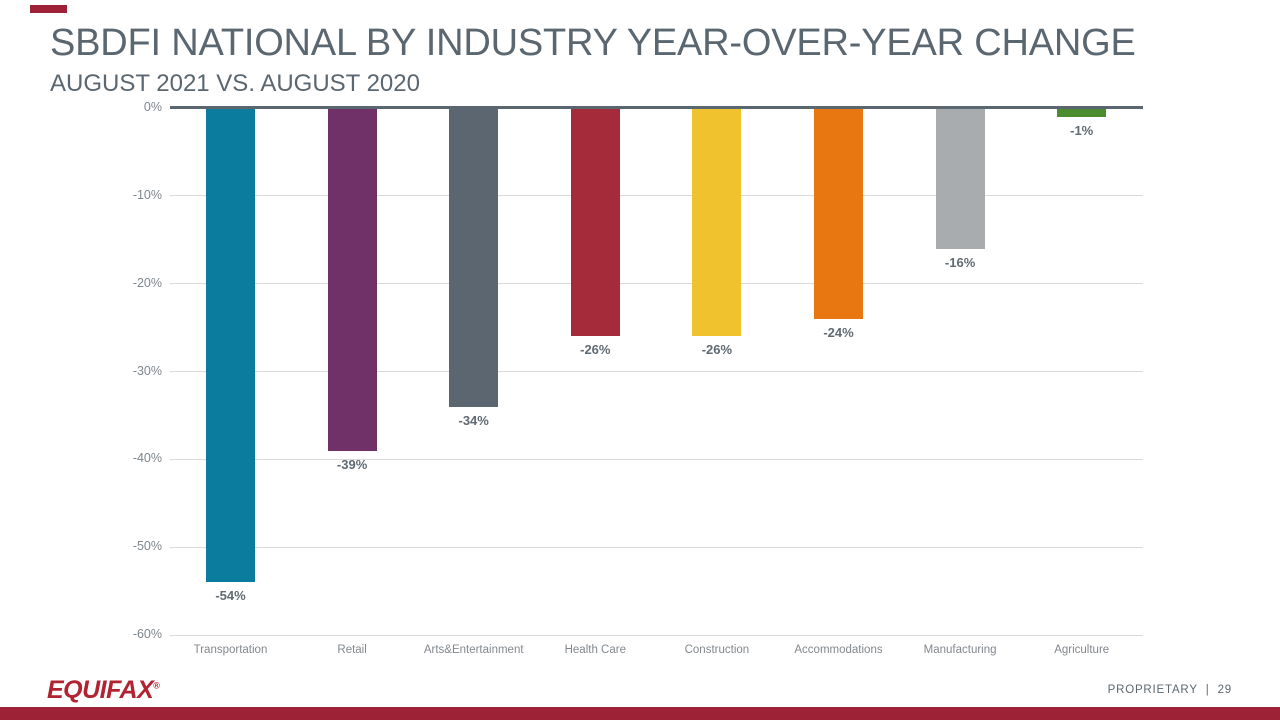  What do you see at coordinates (230, 345) in the screenshot?
I see `bar-transportation` at bounding box center [230, 345].